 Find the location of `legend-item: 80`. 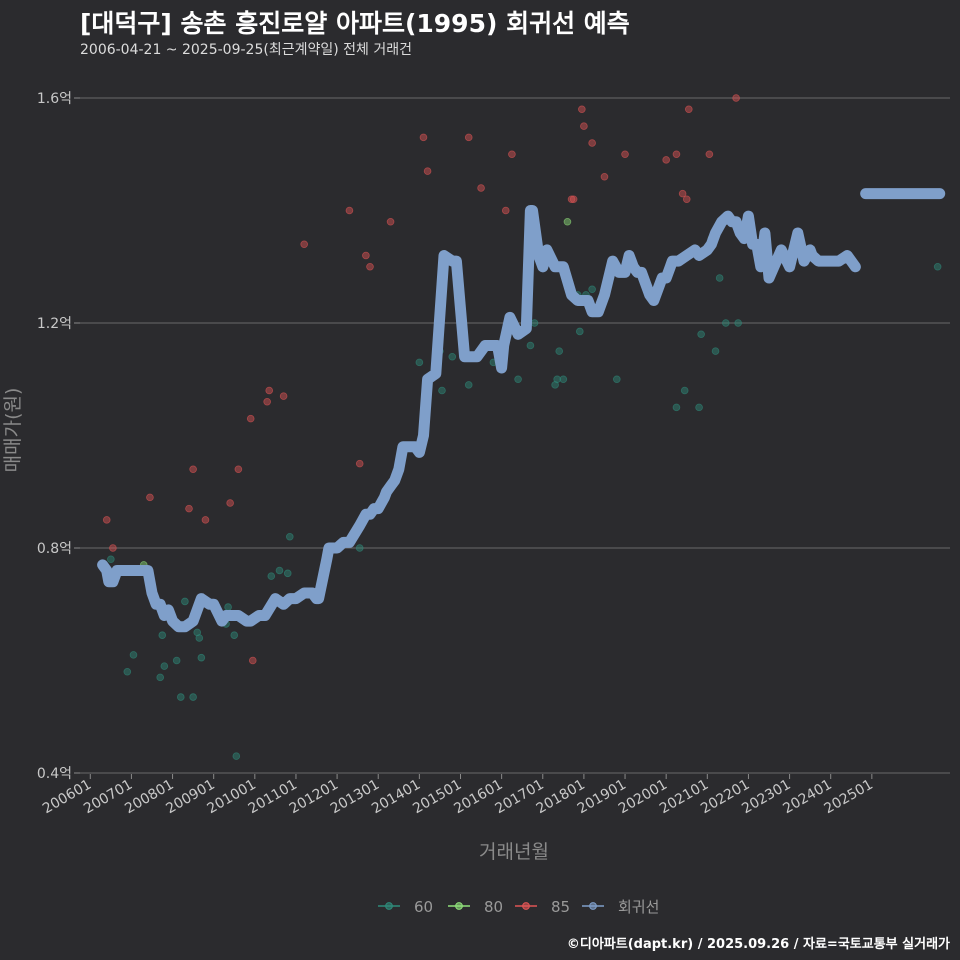

legend-item: 80 is located at coordinates (475, 907).